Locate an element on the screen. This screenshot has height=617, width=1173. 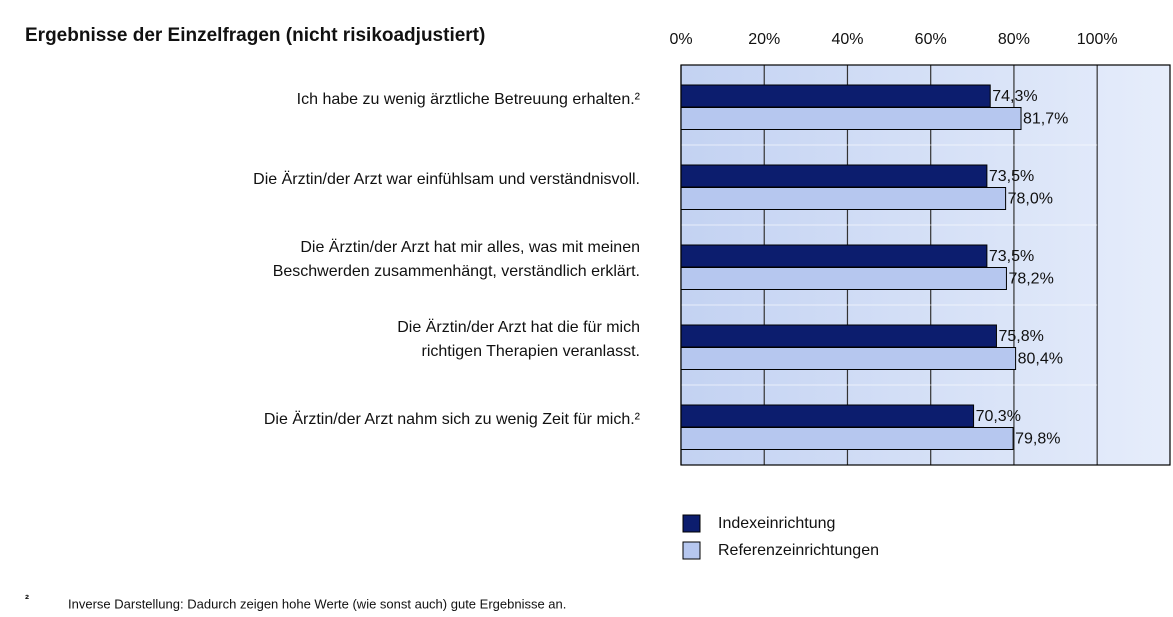
x-tick-label: 60% is located at coordinates (931, 39).